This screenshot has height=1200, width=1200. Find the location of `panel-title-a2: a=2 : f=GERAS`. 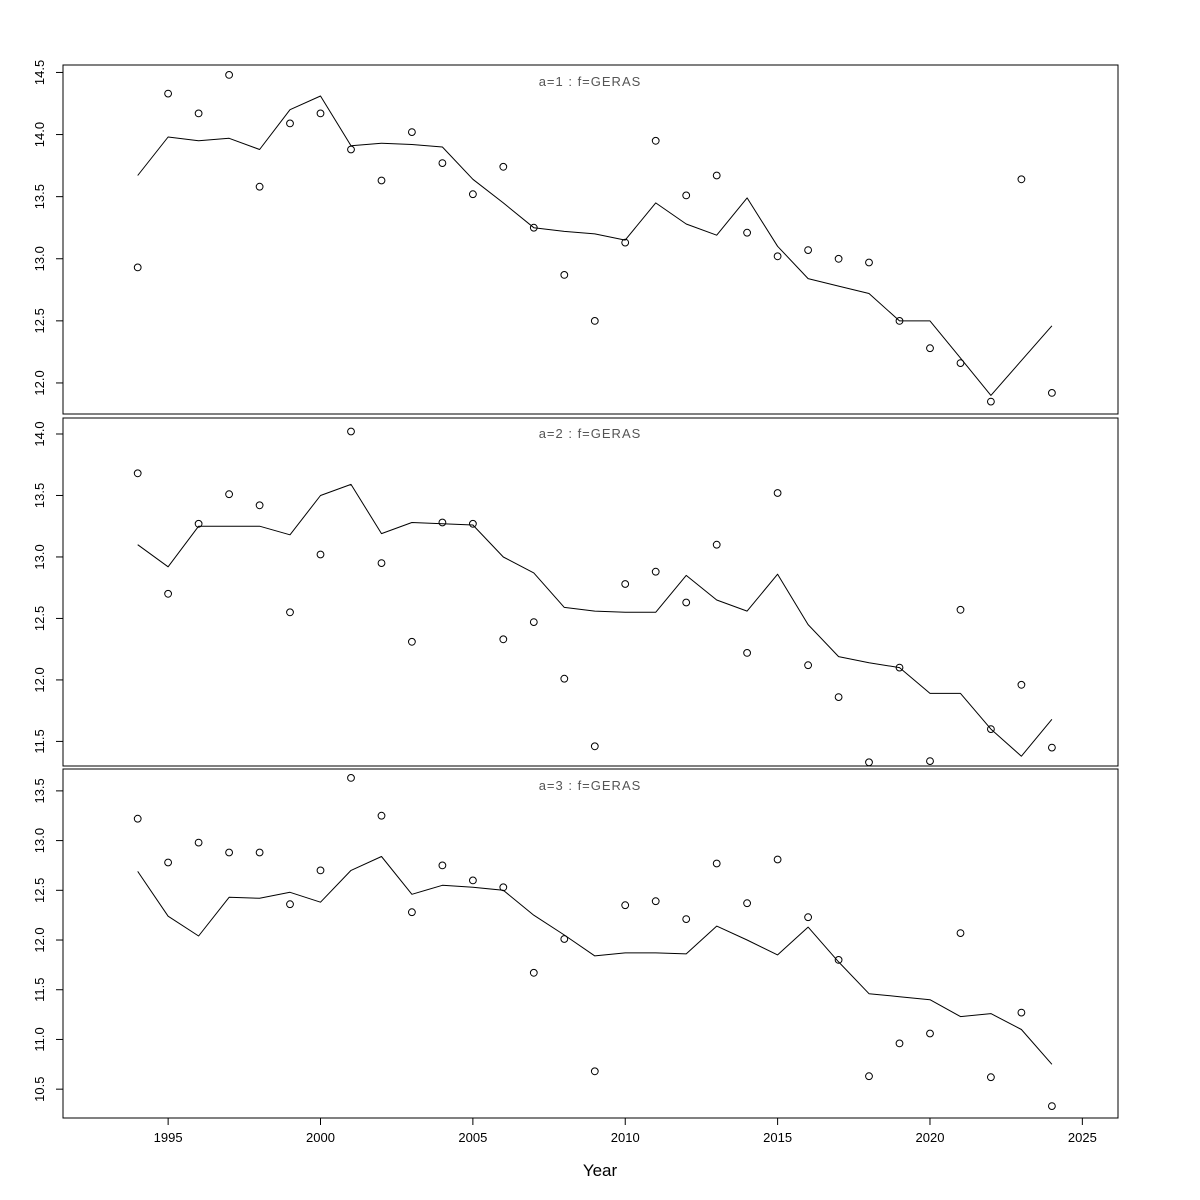

panel-title-a2: a=2 : f=GERAS is located at coordinates (590, 433).